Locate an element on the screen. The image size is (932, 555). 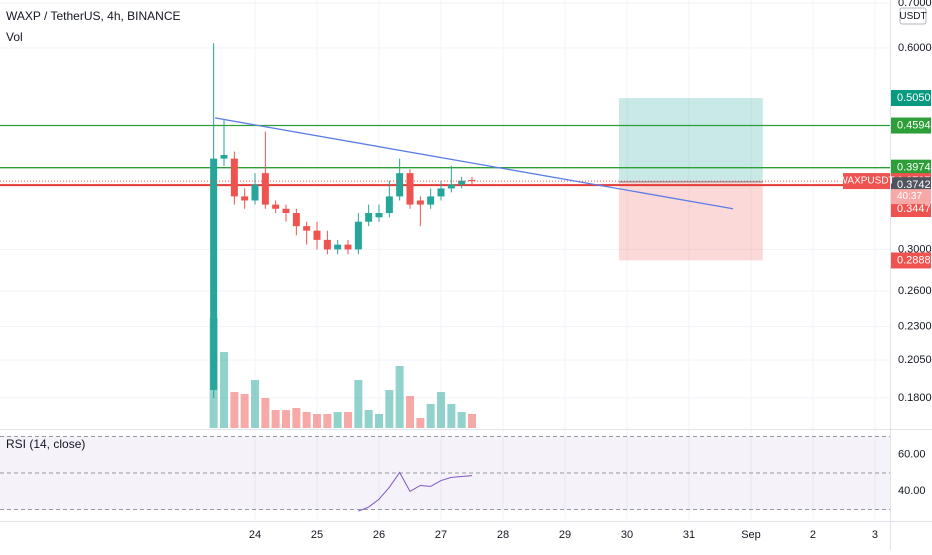
x-tick-label: Sep is located at coordinates (751, 535).